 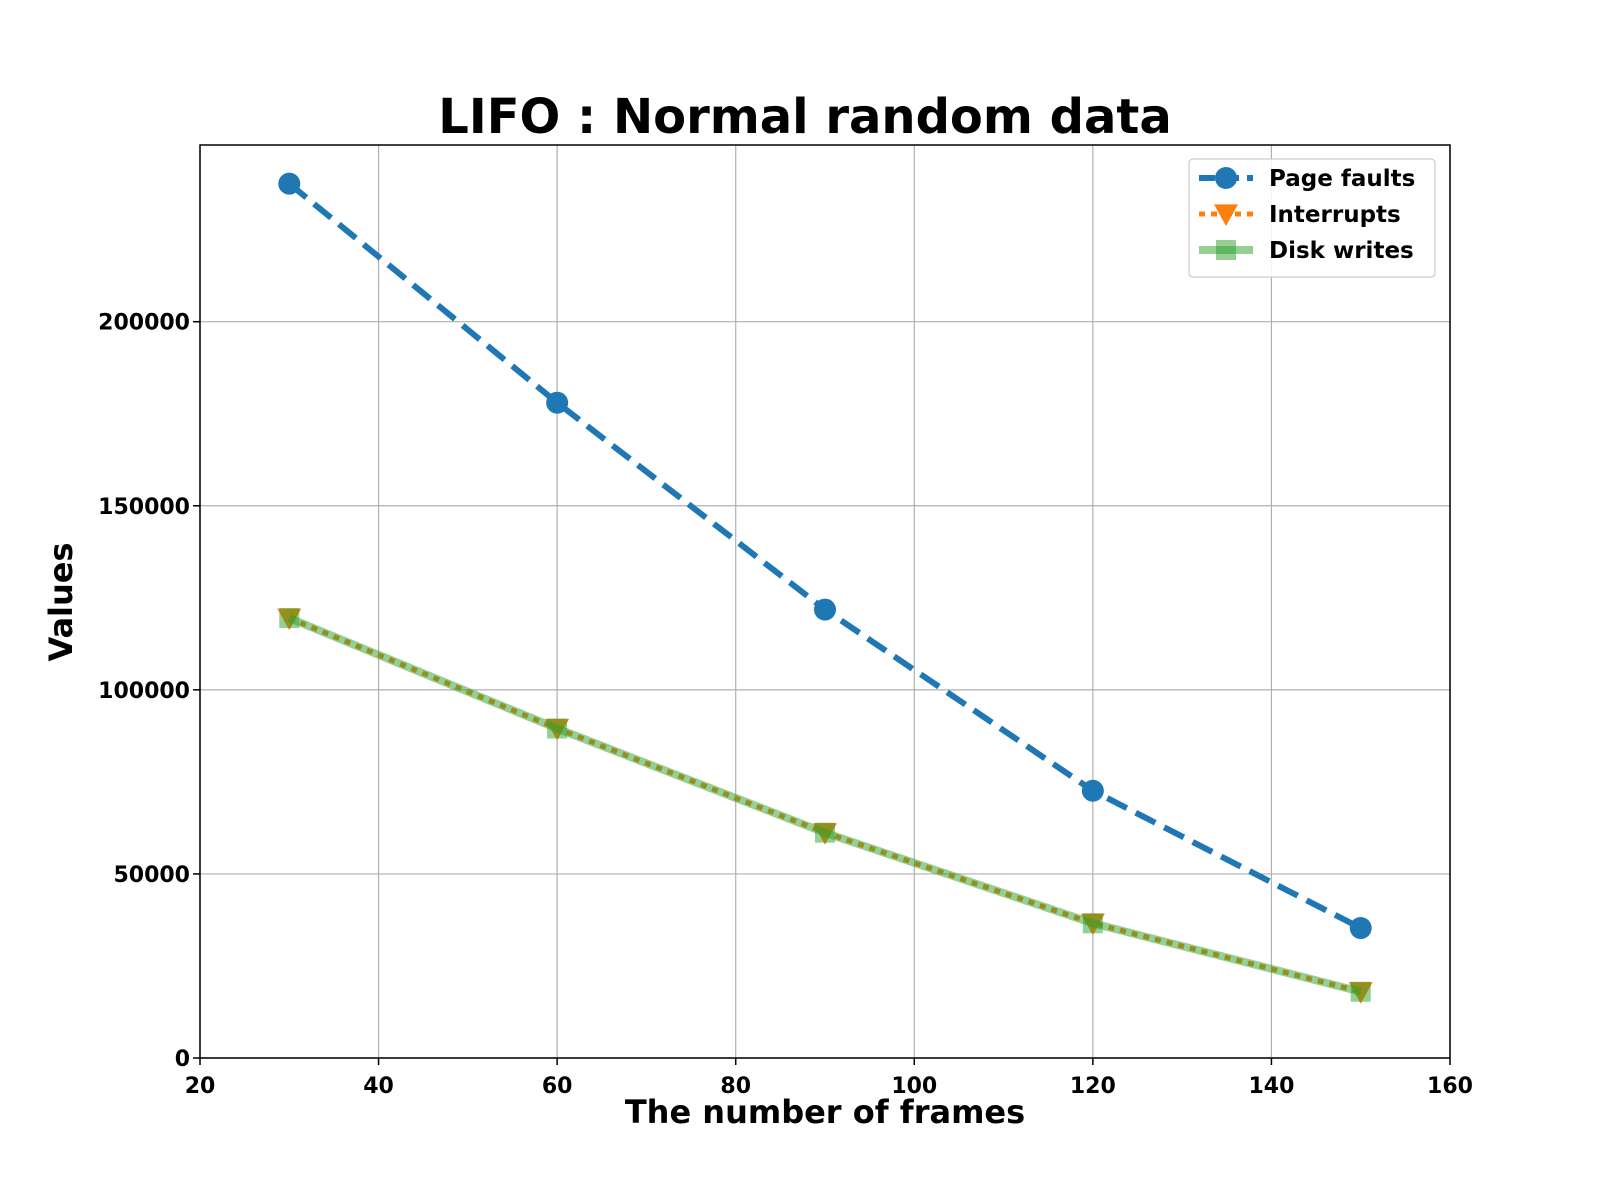 I want to click on legend-entry: Interrupts, so click(x=1300, y=215).